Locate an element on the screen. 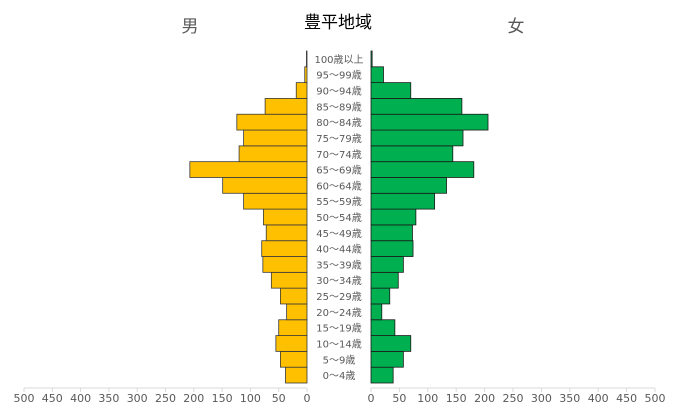 The image size is (680, 420). age-group-label: 40～44歳 is located at coordinates (338, 250).